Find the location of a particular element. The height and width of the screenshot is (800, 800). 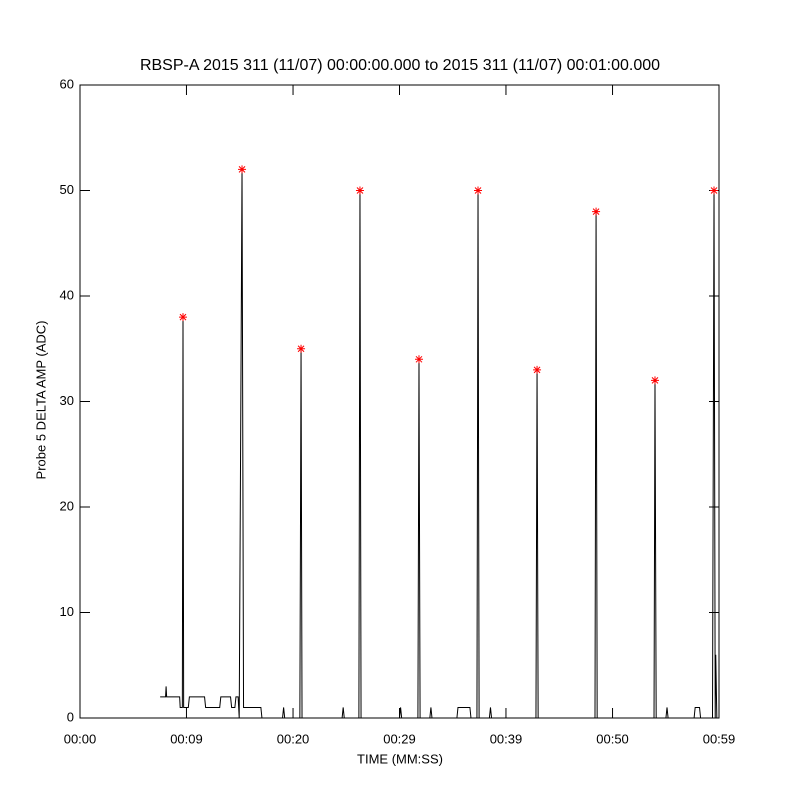

y-tick-label: 20 is located at coordinates (67, 505).